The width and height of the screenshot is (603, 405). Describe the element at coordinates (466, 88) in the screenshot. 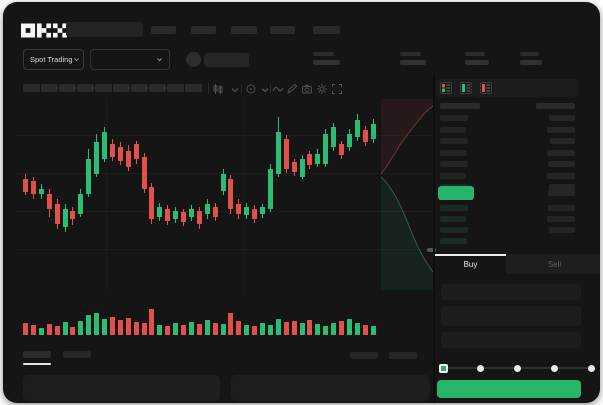

I see `bids-only-icon` at that location.